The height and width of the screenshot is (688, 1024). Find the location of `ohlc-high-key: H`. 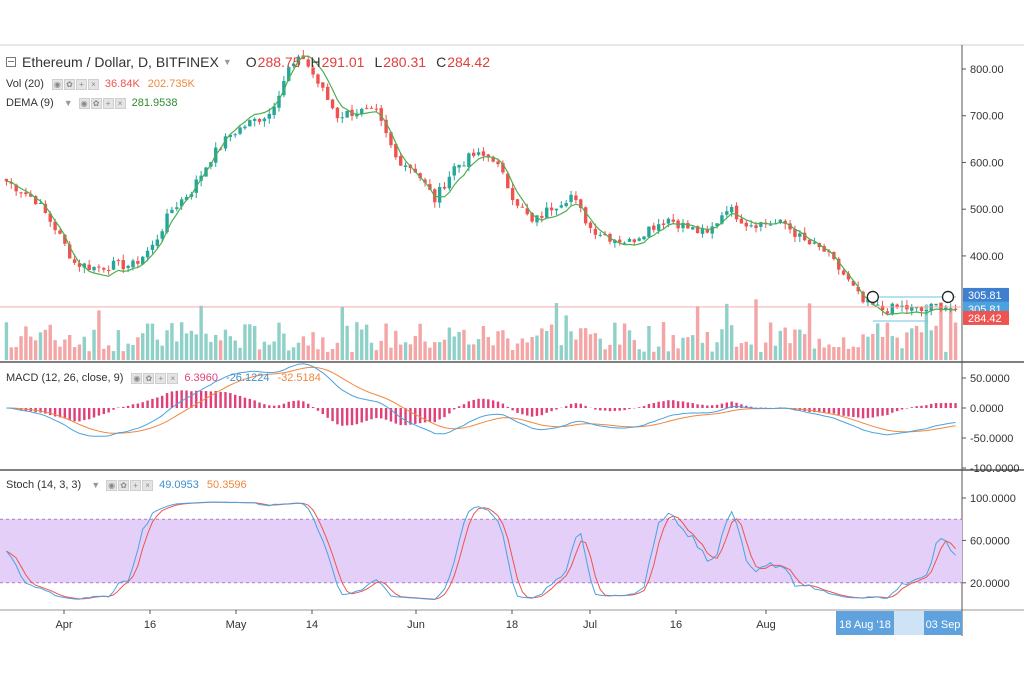

ohlc-high-key: H is located at coordinates (315, 62).